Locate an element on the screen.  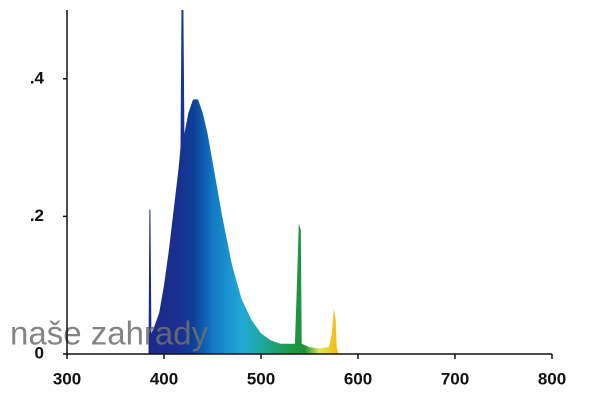
x-tick-label: 800 is located at coordinates (552, 378).